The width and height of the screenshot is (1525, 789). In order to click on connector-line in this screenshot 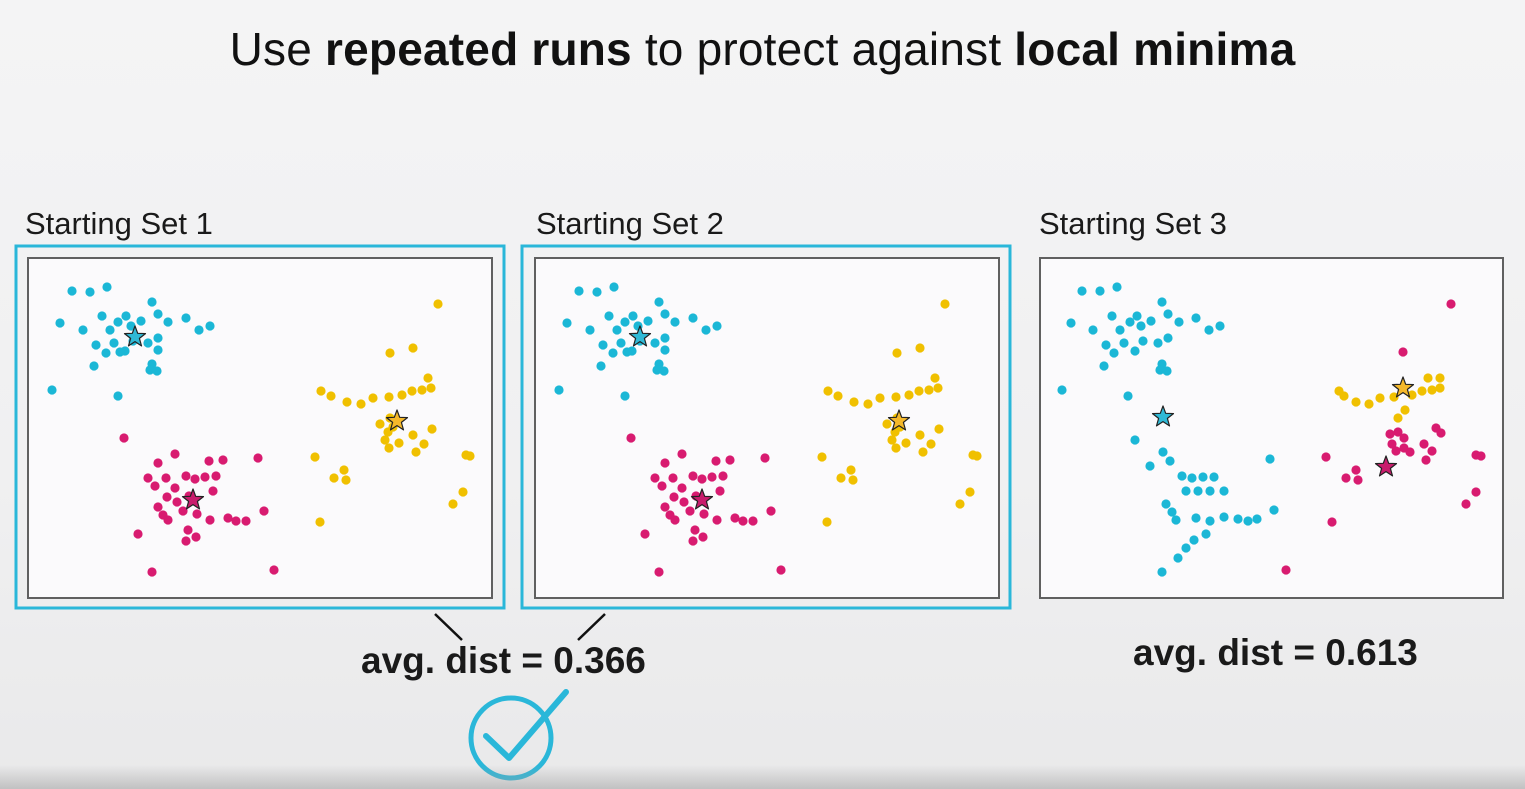, I will do `click(591, 627)`.